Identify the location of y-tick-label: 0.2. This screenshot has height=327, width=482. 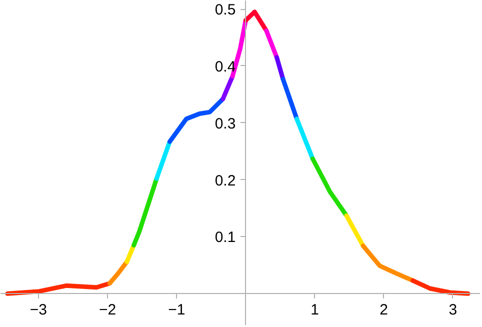
(225, 181).